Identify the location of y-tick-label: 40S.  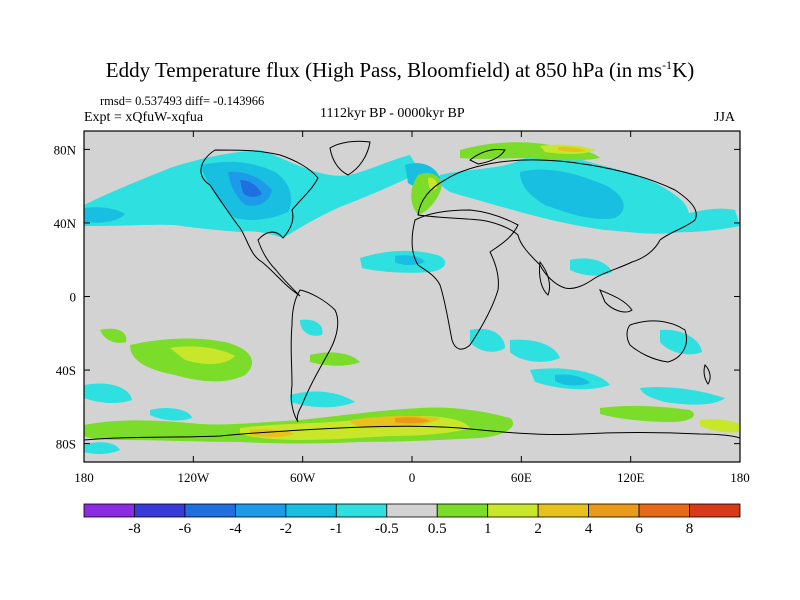
(66, 370).